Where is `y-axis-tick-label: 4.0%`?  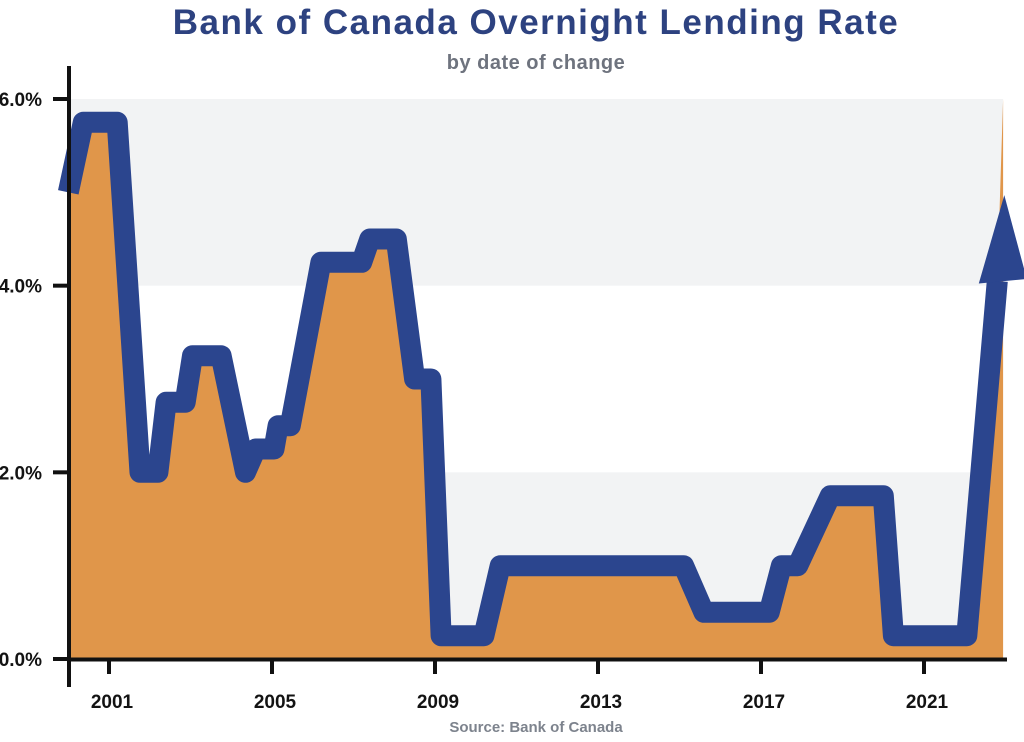 y-axis-tick-label: 4.0% is located at coordinates (21, 287).